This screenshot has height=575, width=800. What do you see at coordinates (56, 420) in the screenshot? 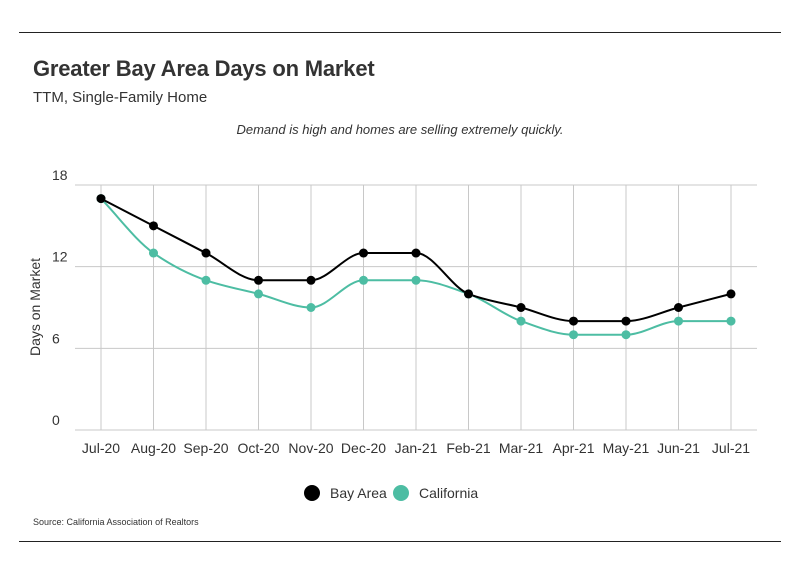
I see `y-tick-label: 0` at bounding box center [56, 420].